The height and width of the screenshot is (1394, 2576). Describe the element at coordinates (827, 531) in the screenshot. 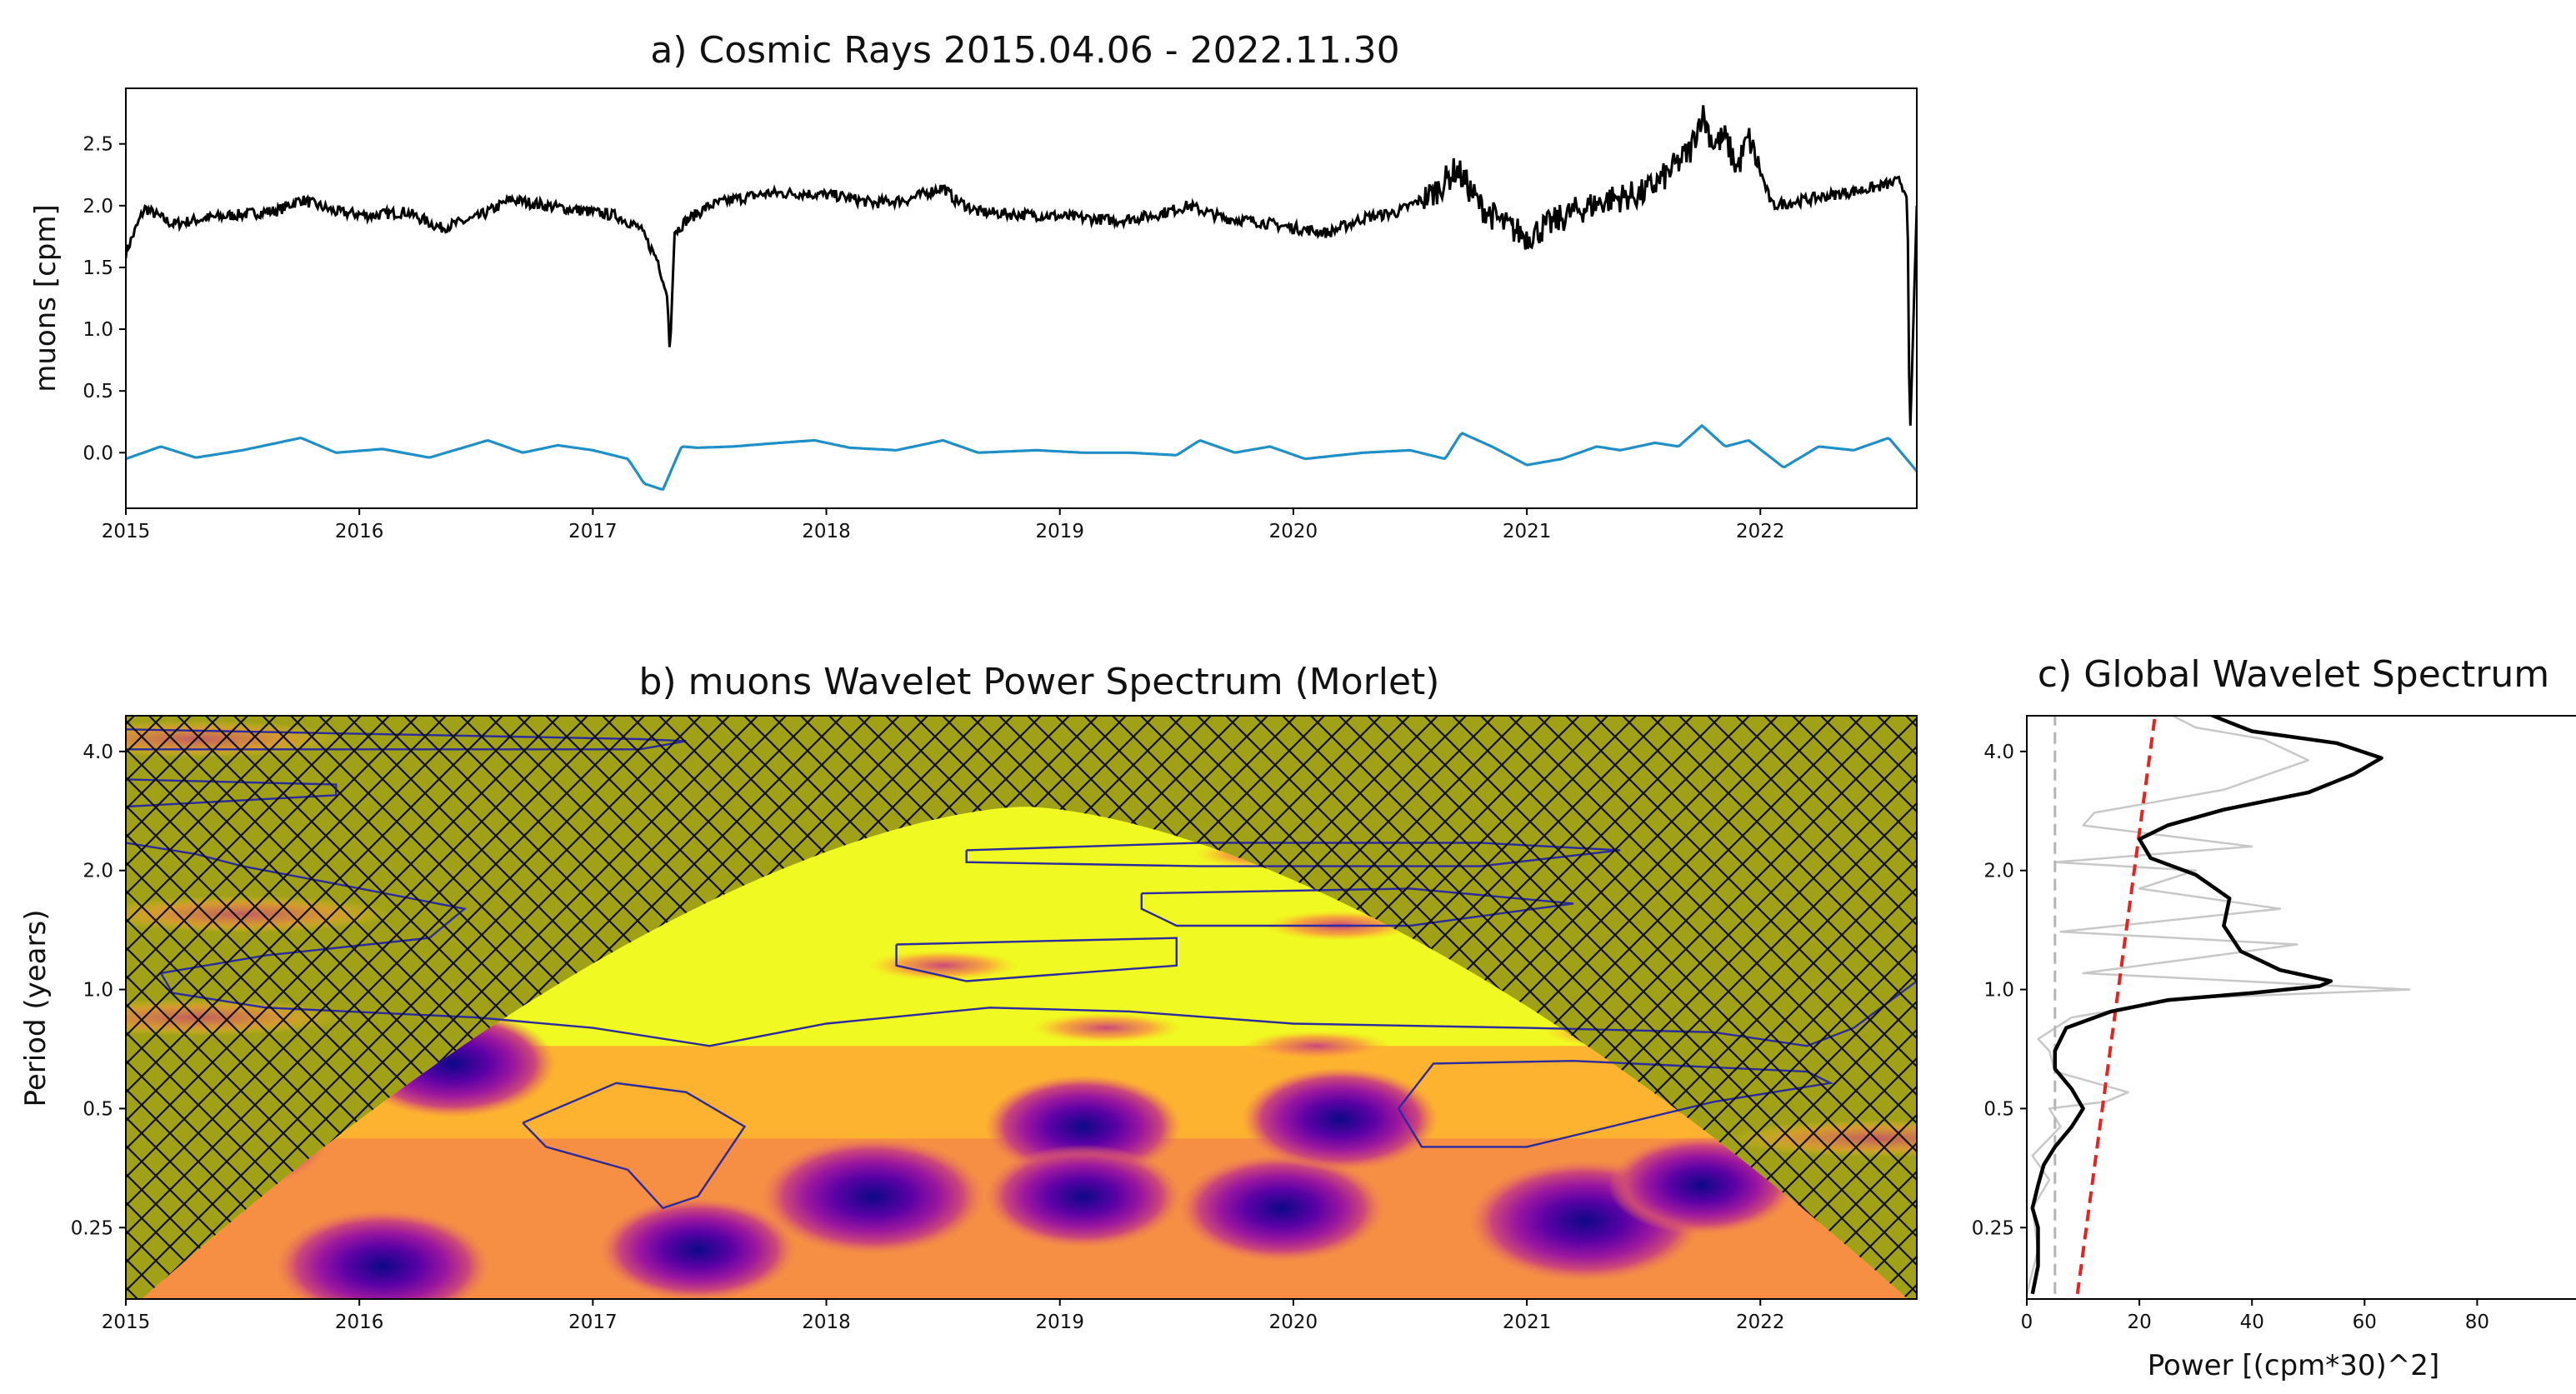

I see `panel-a-xtick-label: 2018` at that location.